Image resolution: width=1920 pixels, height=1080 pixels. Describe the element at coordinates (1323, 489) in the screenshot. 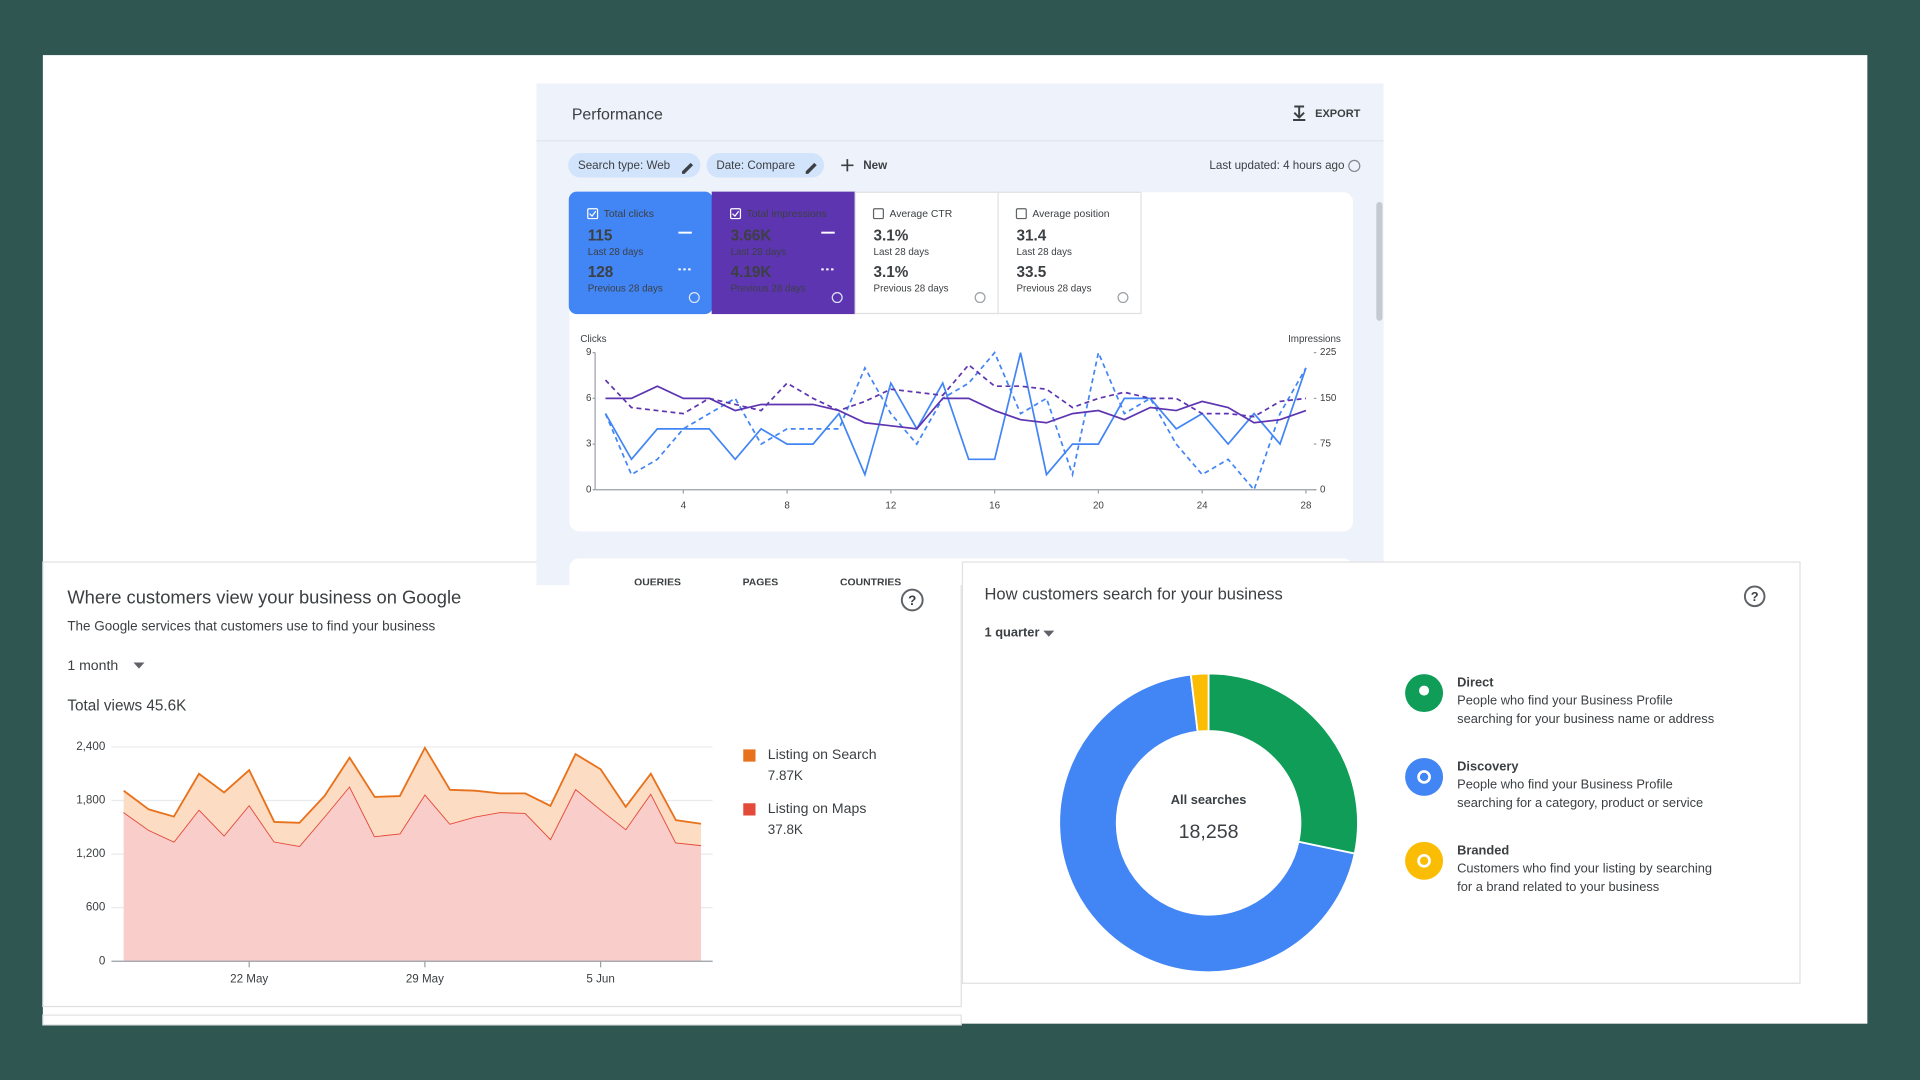

I see `y2-tick-label: 0` at that location.